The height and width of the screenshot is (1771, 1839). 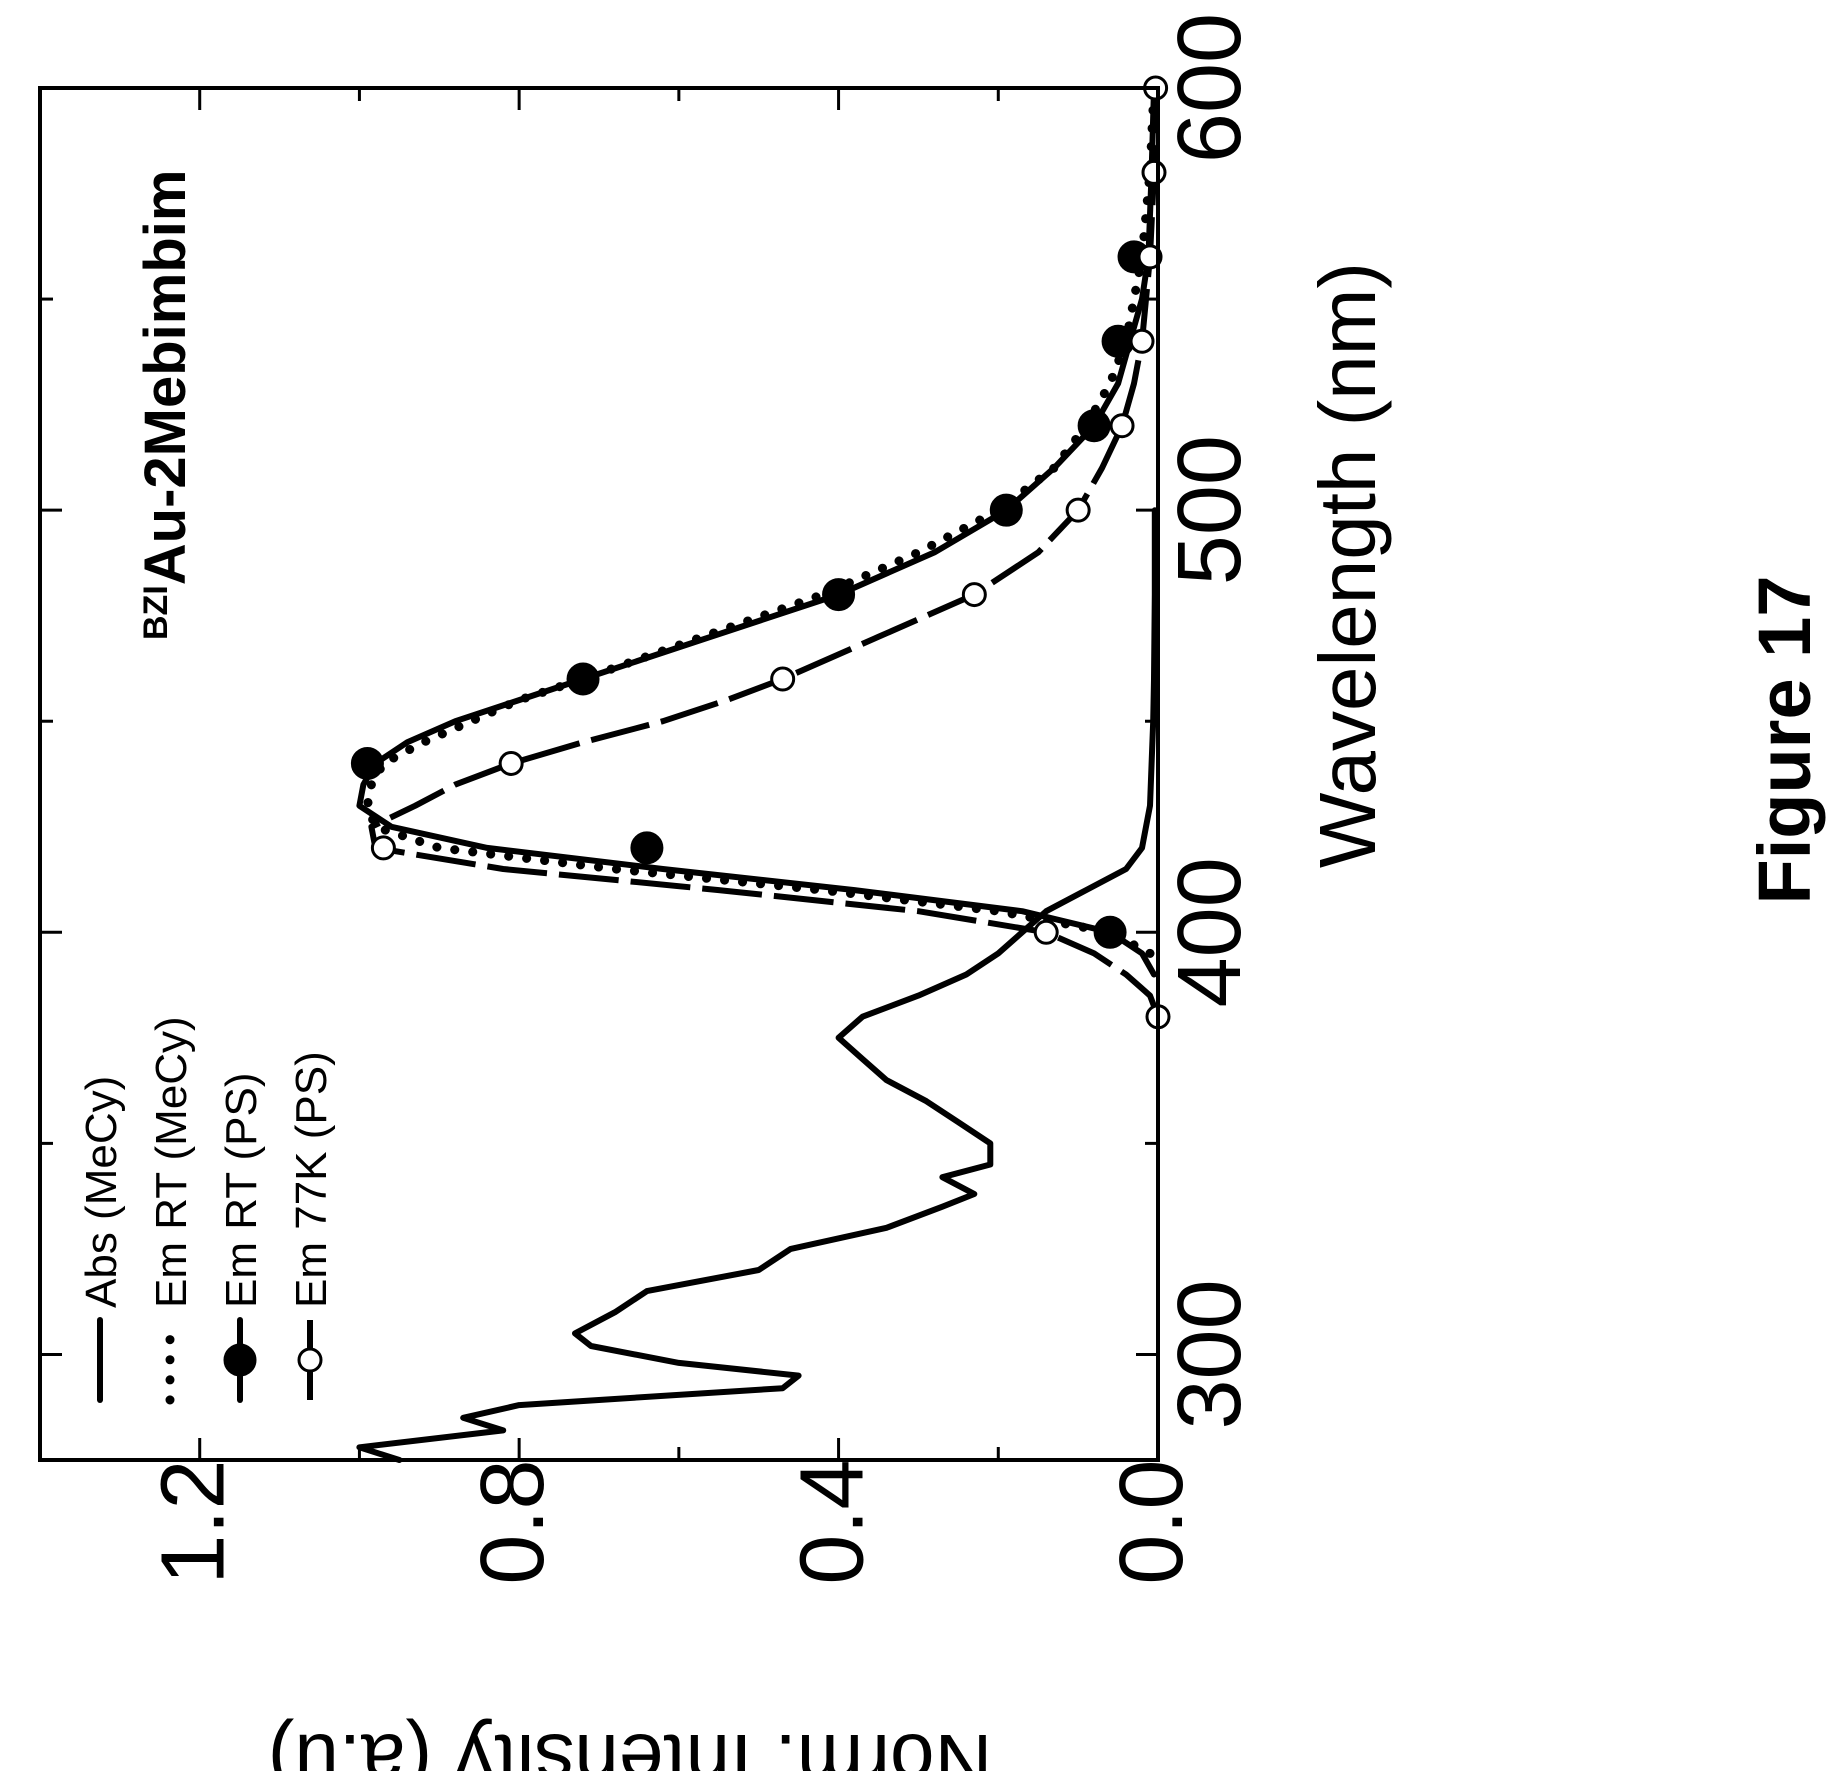 What do you see at coordinates (1152, 1521) in the screenshot?
I see `y-tick-label: 0.0` at bounding box center [1152, 1521].